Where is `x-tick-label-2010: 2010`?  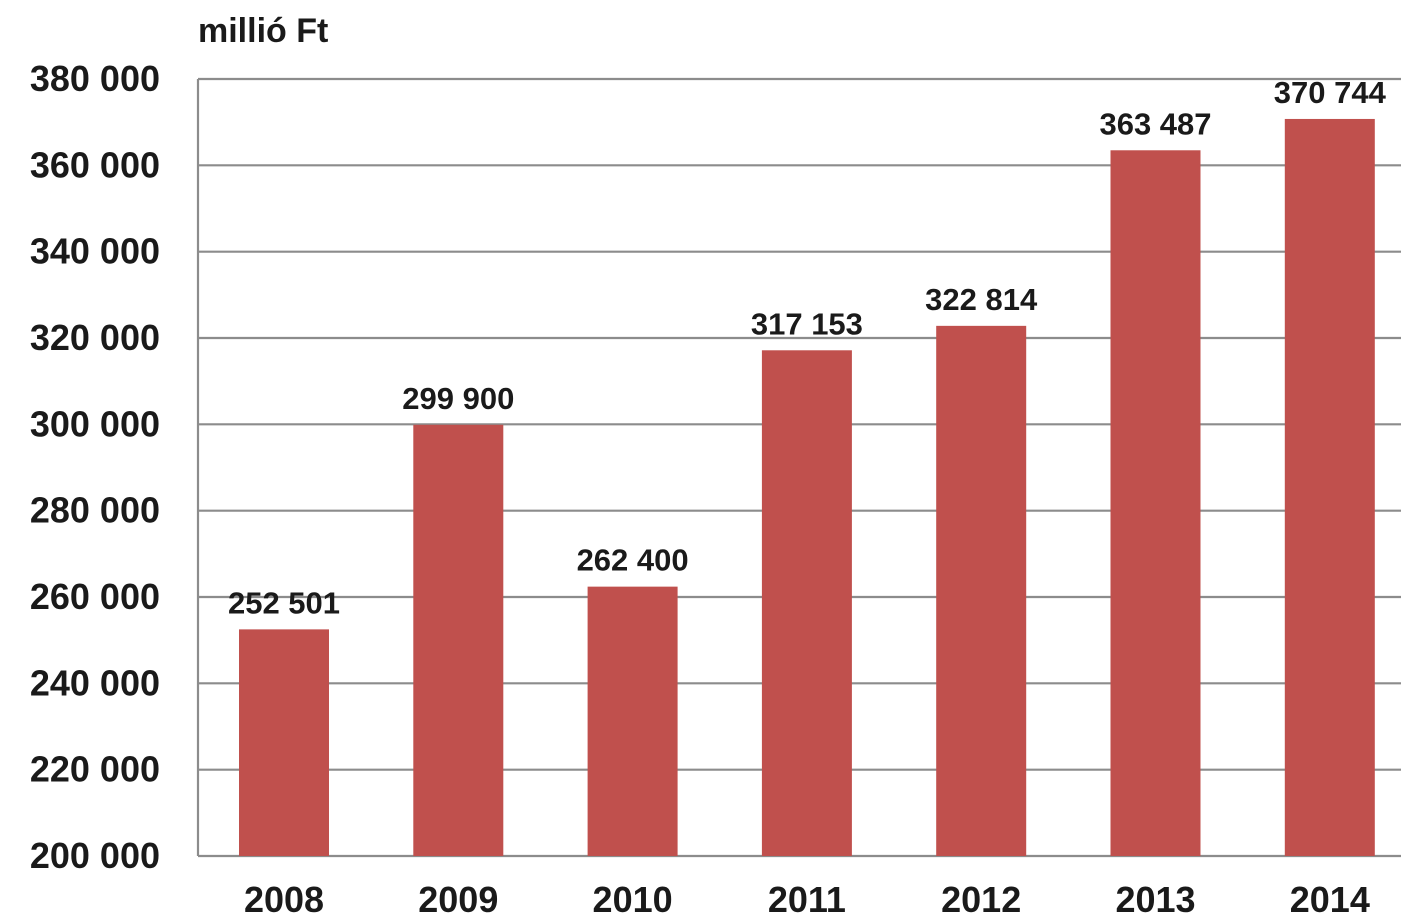
x-tick-label-2010: 2010 is located at coordinates (633, 899).